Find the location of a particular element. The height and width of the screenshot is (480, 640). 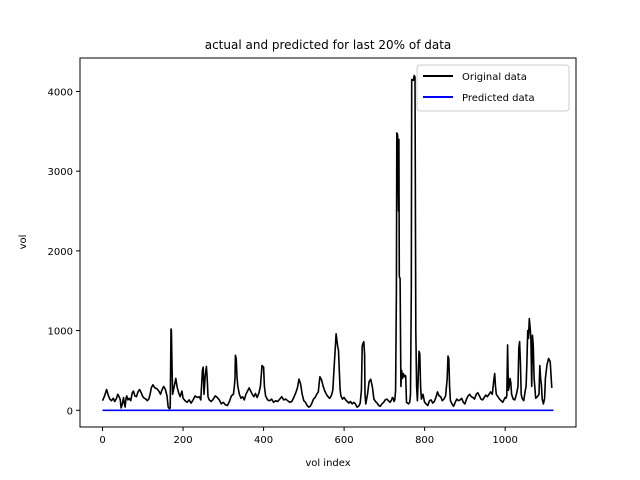

legend-box is located at coordinates (493, 88).